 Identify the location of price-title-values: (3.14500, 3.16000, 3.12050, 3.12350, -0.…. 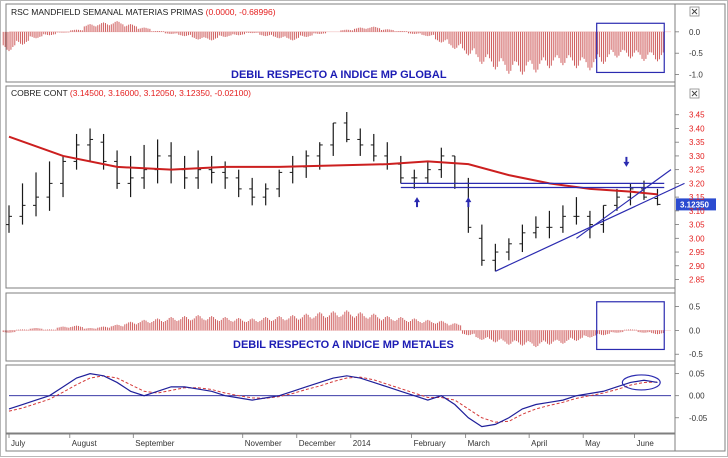
(160, 93).